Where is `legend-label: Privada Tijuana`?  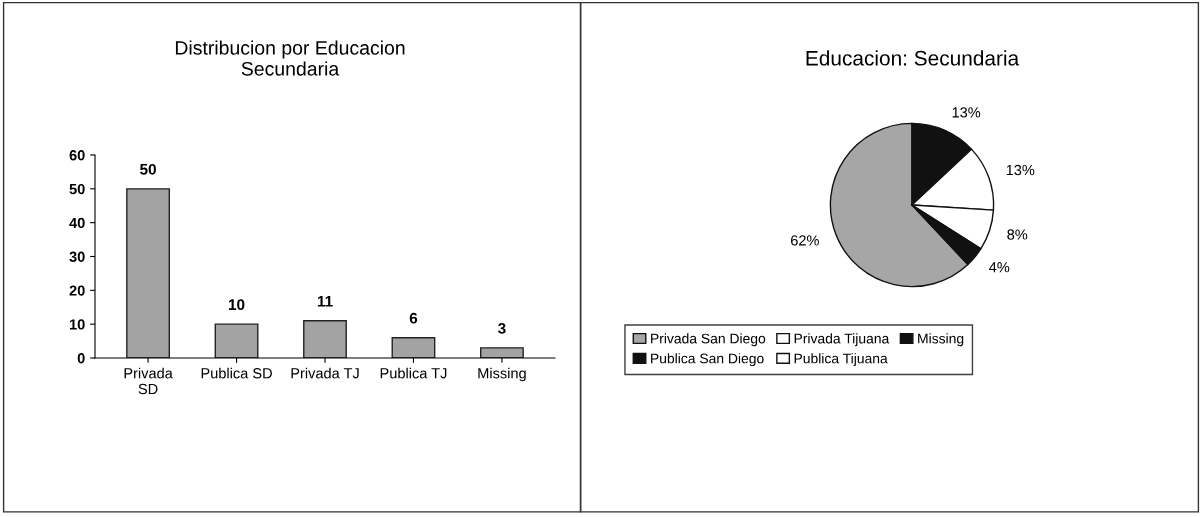 legend-label: Privada Tijuana is located at coordinates (842, 340).